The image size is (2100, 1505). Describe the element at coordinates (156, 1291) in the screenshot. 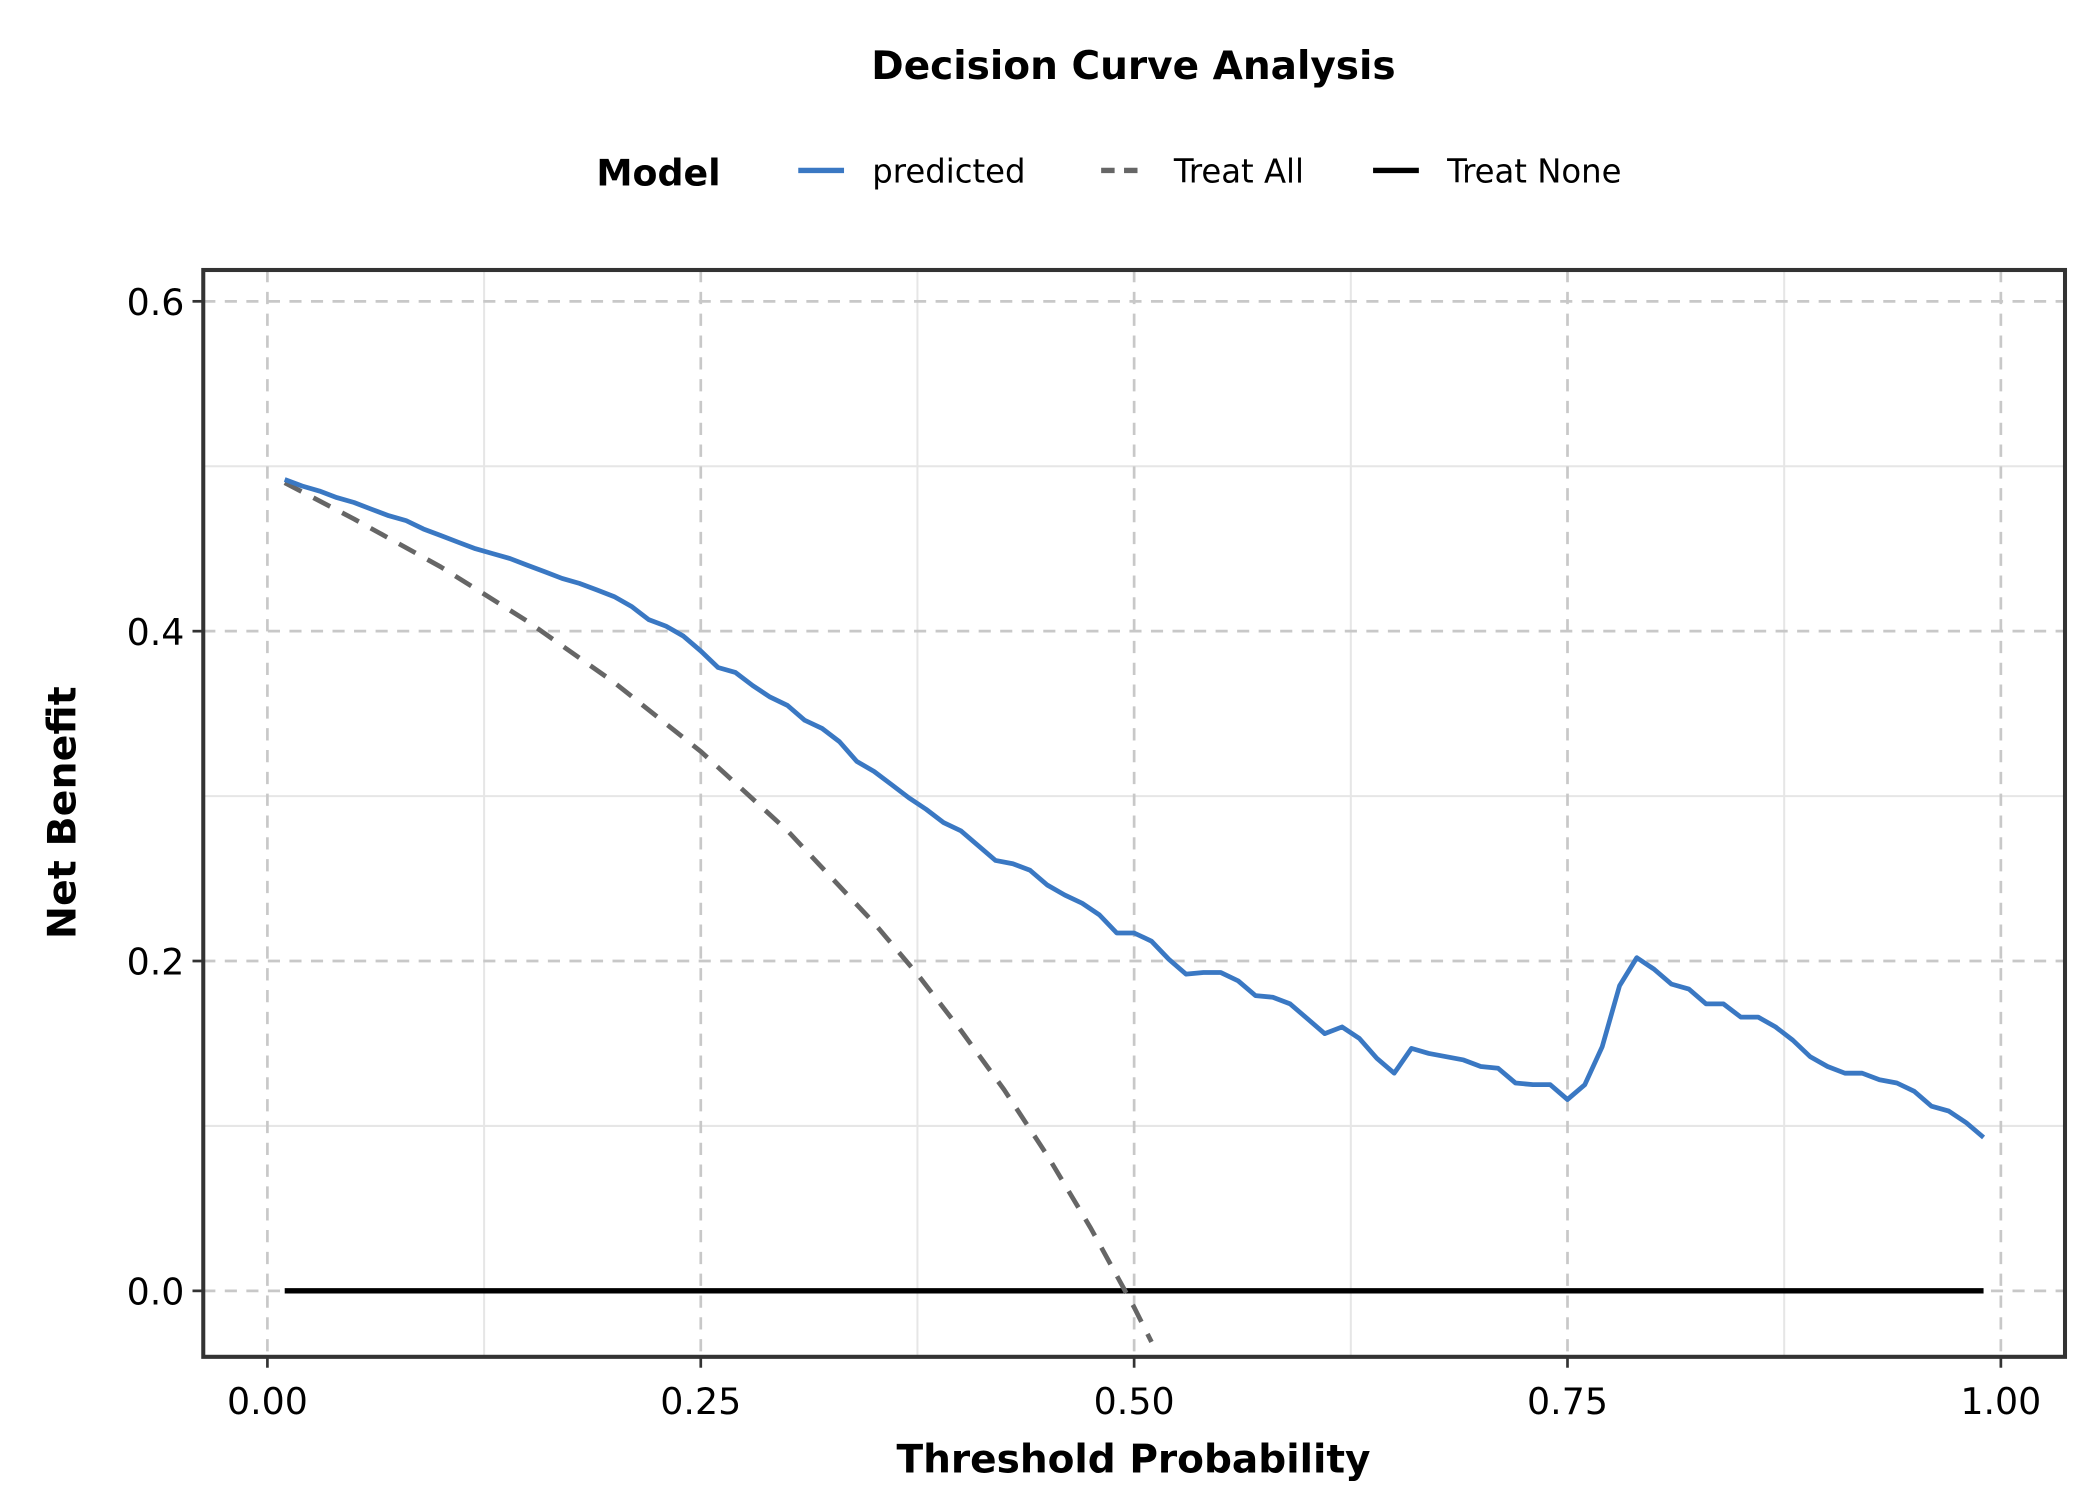

I see `y-tick-label: 0.0` at that location.